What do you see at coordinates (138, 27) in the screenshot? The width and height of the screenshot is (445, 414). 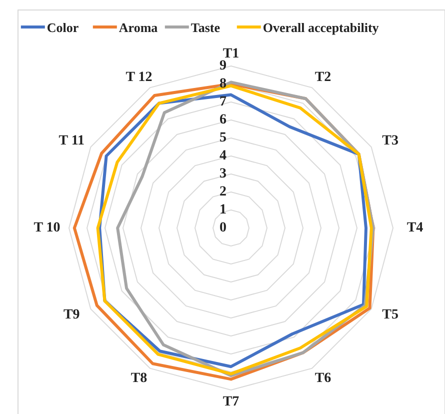 I see `legend-label: Aroma` at bounding box center [138, 27].